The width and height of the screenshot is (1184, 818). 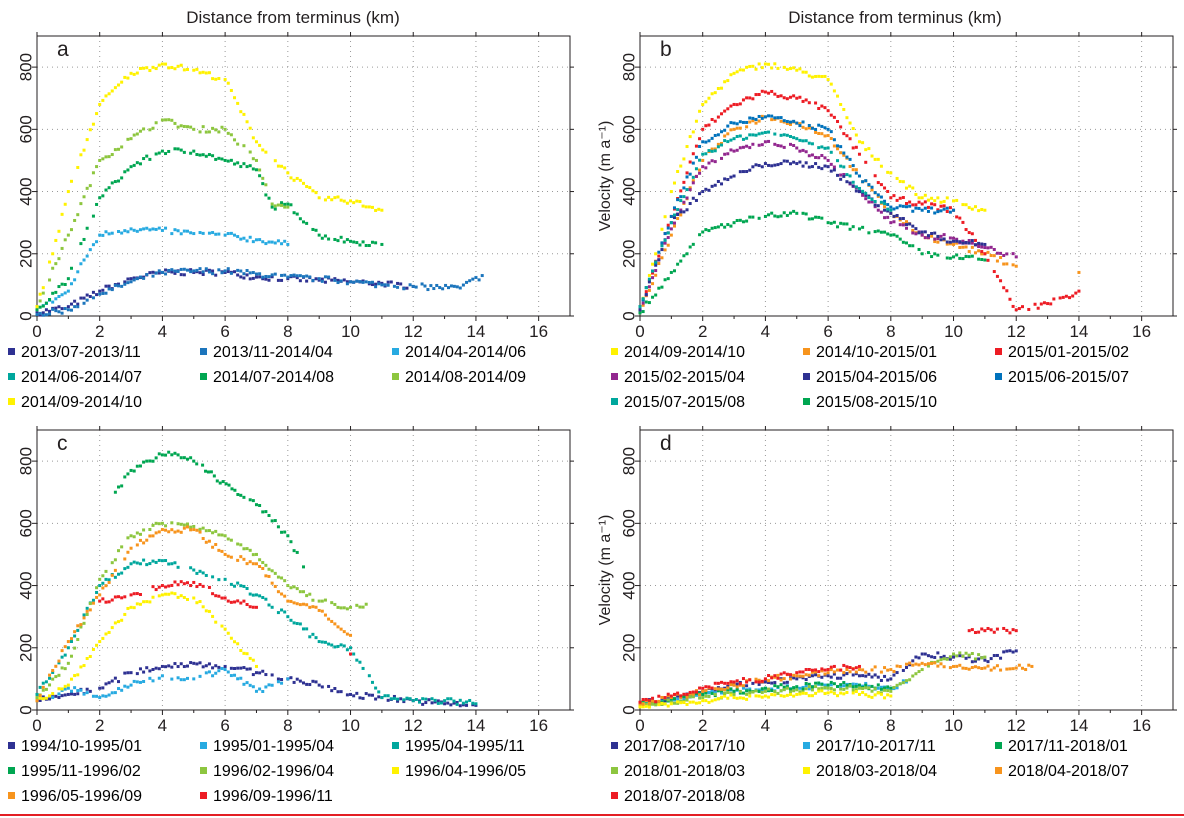 What do you see at coordinates (614, 402) in the screenshot?
I see `legend-swatch` at bounding box center [614, 402].